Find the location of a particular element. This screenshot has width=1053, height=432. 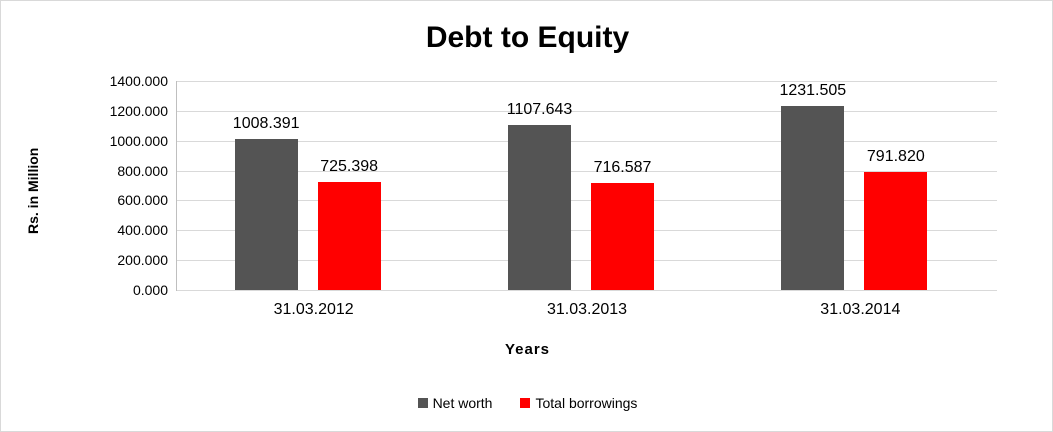

y-axis-tick-label: 400.000 is located at coordinates (142, 230).